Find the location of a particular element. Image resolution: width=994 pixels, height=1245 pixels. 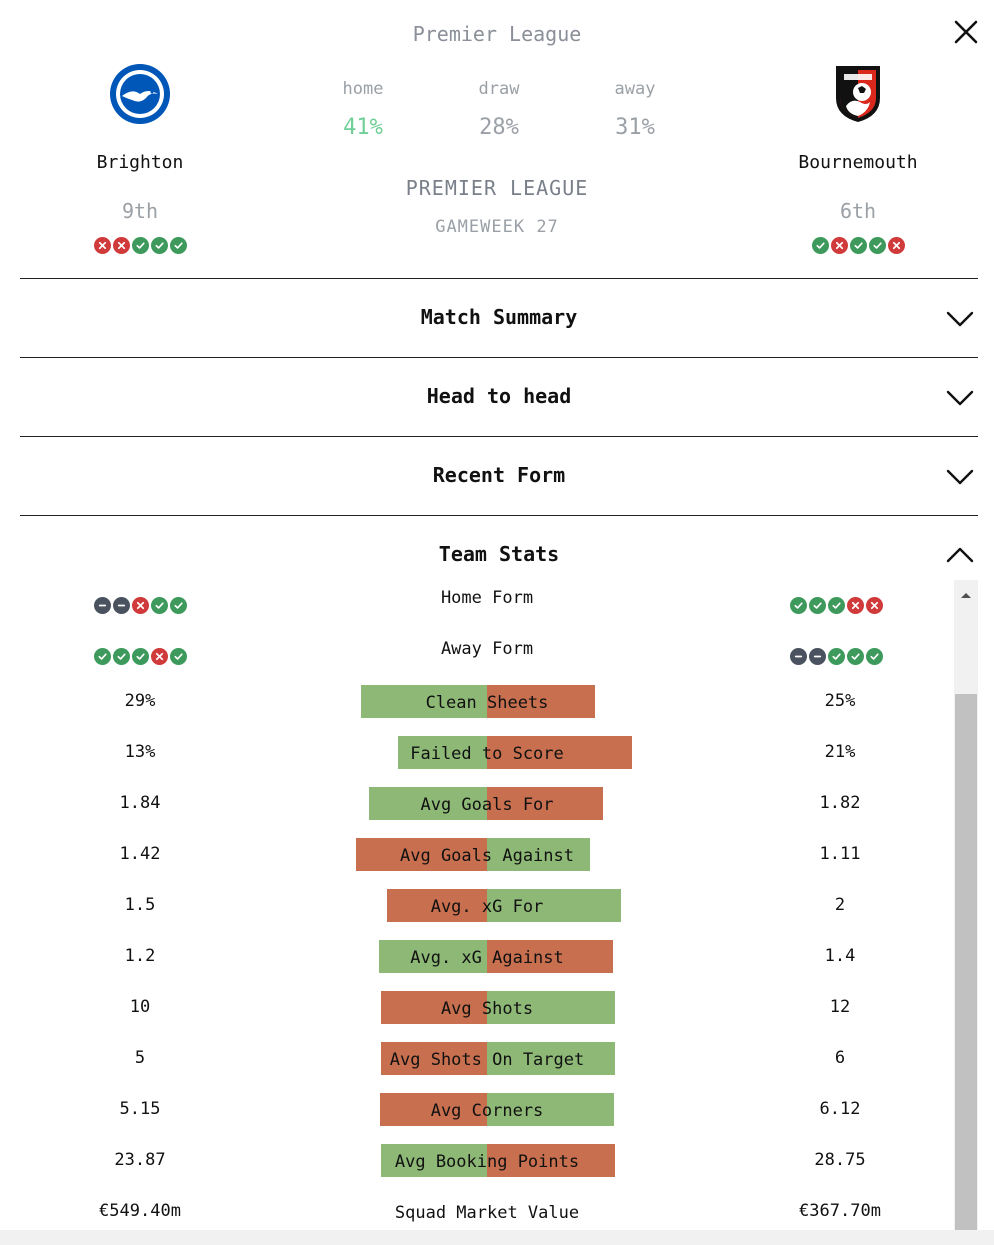

stat-row: €549.40m €367.70m Squad Market Value is located at coordinates (487, 1212).